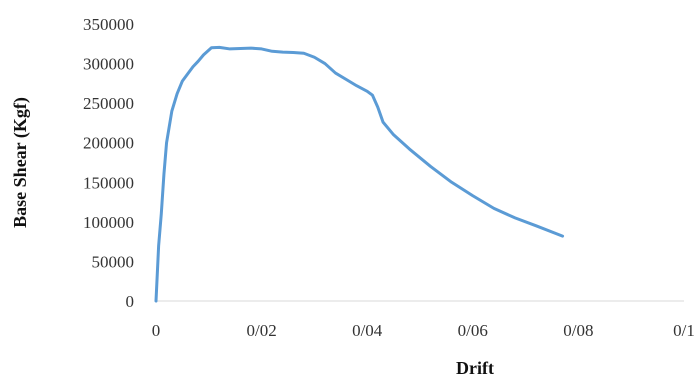 The image size is (699, 383). What do you see at coordinates (20, 162) in the screenshot?
I see `y-axis-title: Base Shear (Kgf)` at bounding box center [20, 162].